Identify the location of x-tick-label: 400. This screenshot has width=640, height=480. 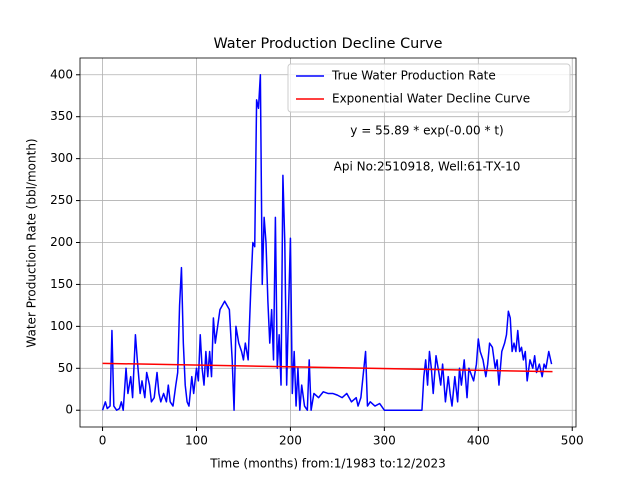
(478, 441).